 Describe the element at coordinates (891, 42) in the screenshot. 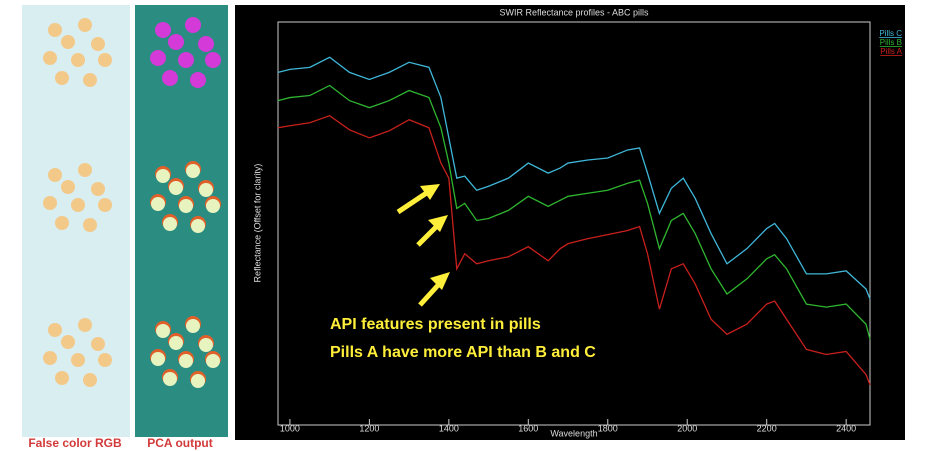

I see `legend-entry: Pills B` at that location.